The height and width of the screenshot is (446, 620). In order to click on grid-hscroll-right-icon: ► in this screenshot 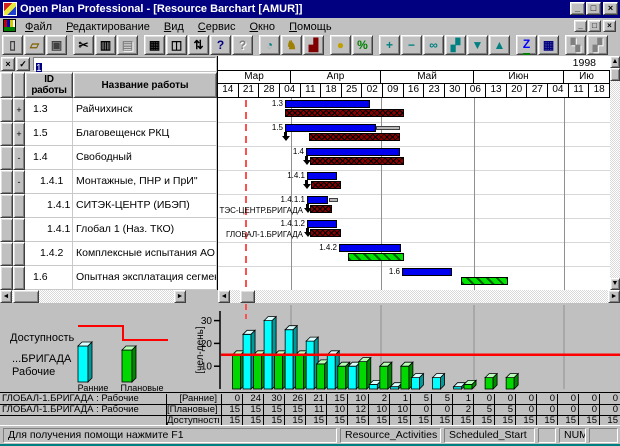, I will do `click(180, 296)`.